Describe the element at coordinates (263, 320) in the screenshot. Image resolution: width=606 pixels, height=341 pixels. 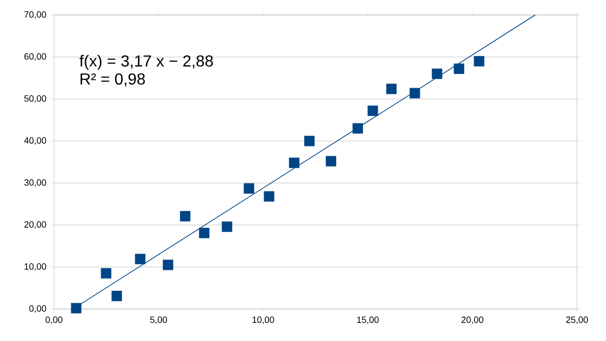
I see `x-tick-label: 10,00` at that location.